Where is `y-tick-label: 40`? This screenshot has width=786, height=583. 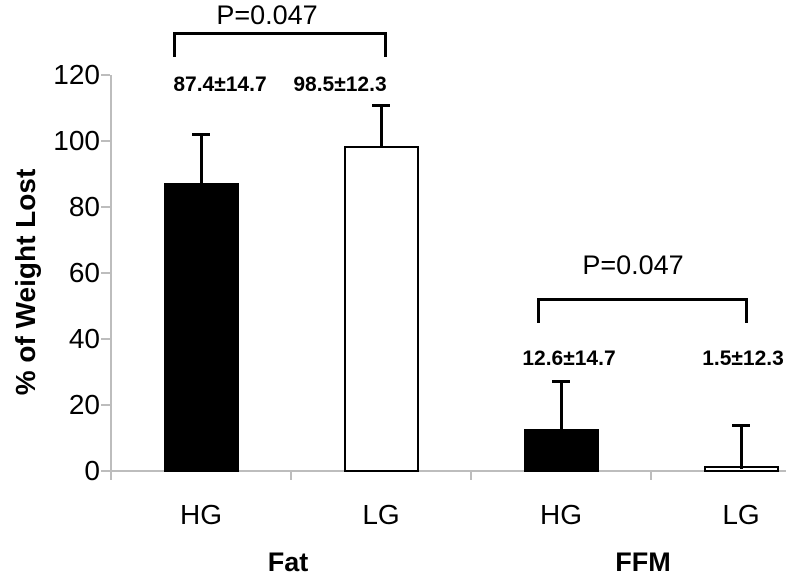 y-tick-label: 40 is located at coordinates (84, 338).